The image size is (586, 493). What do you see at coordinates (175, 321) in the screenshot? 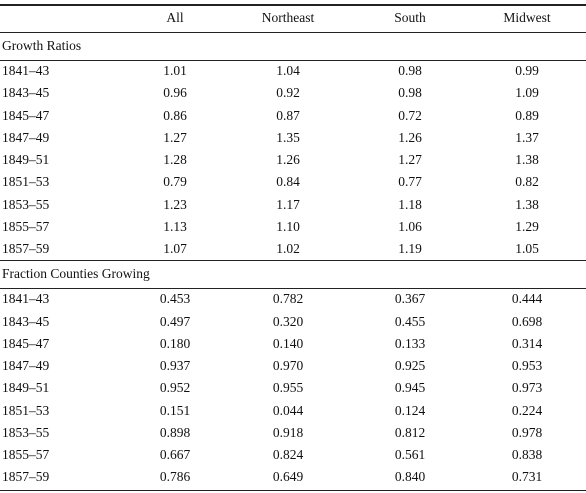
I see `cell-value: 0.497` at bounding box center [175, 321].